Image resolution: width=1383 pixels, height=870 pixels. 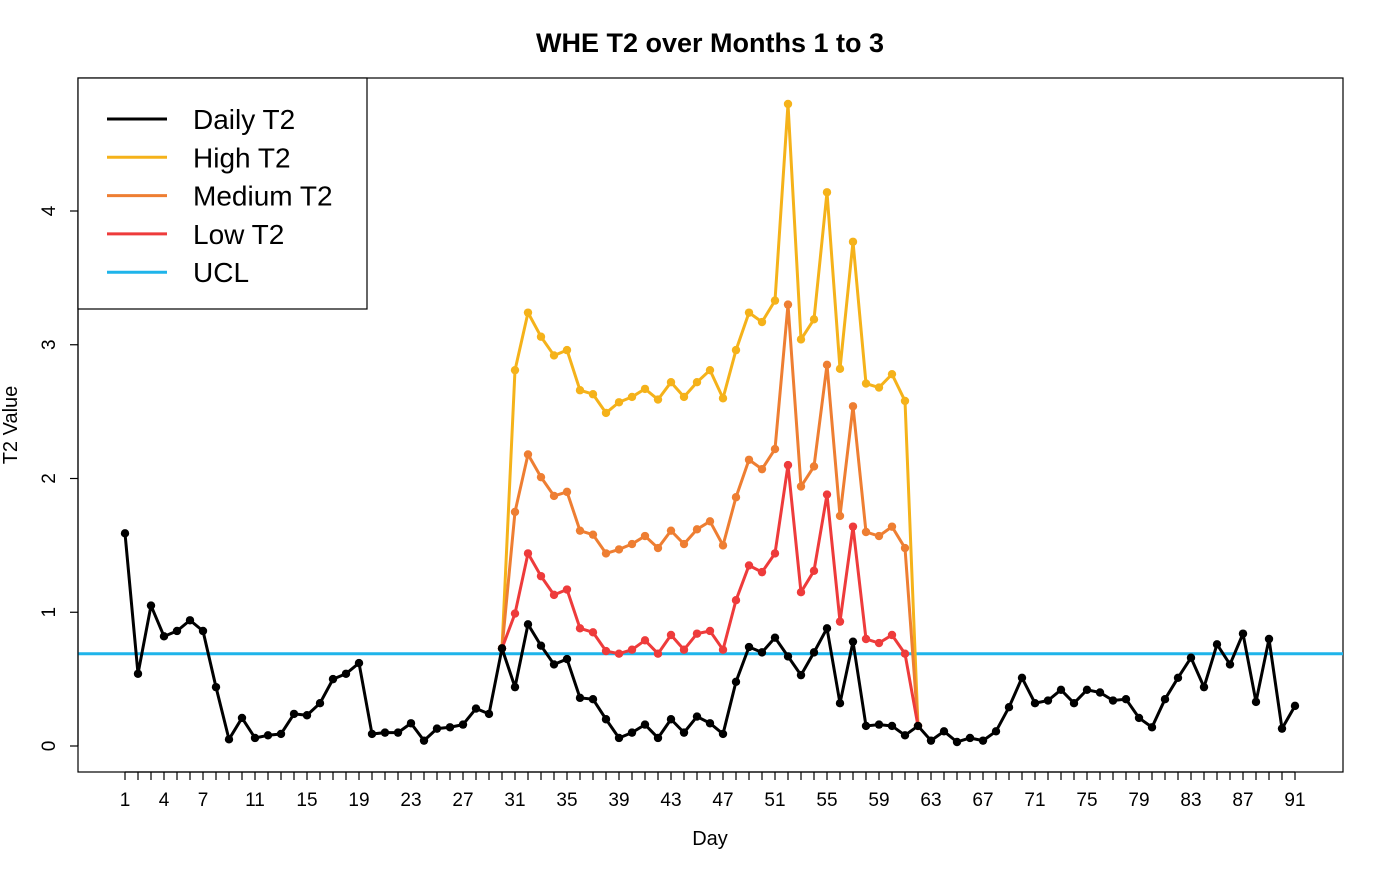 I want to click on legend-item-medium-t2: Medium T2, so click(x=220, y=196).